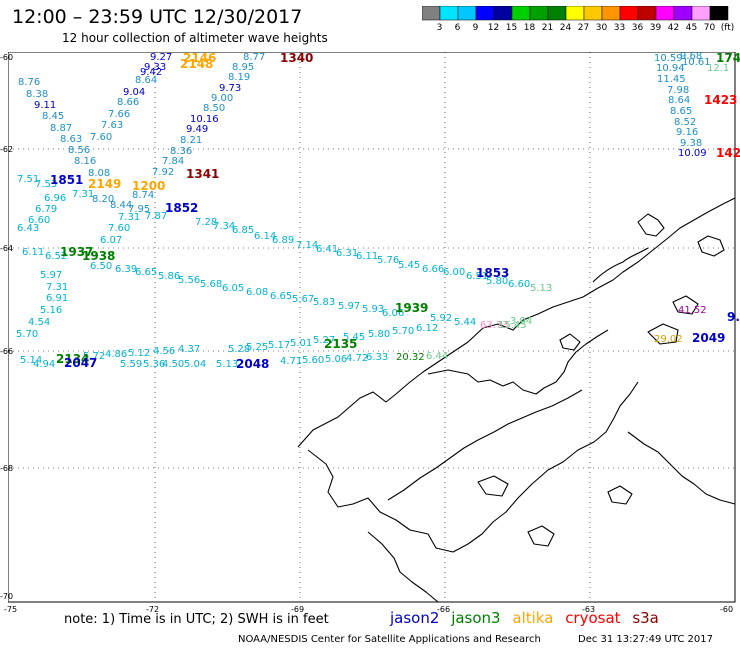 The height and width of the screenshot is (650, 740). Describe the element at coordinates (691, 28) in the screenshot. I see `colorbar-label: 45` at that location.